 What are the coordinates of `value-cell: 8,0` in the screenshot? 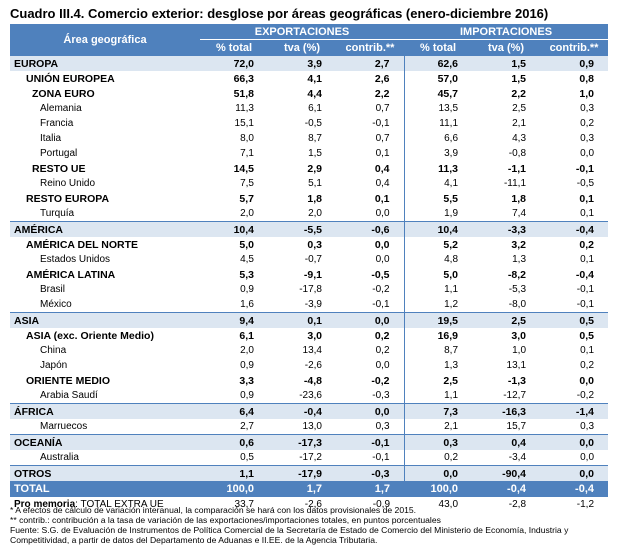 It's located at (247, 138).